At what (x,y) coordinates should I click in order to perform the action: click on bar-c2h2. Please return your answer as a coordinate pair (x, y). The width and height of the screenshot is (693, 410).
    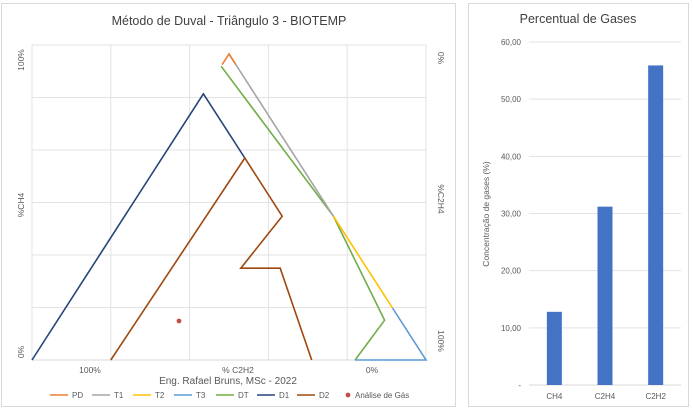
    Looking at the image, I should click on (656, 225).